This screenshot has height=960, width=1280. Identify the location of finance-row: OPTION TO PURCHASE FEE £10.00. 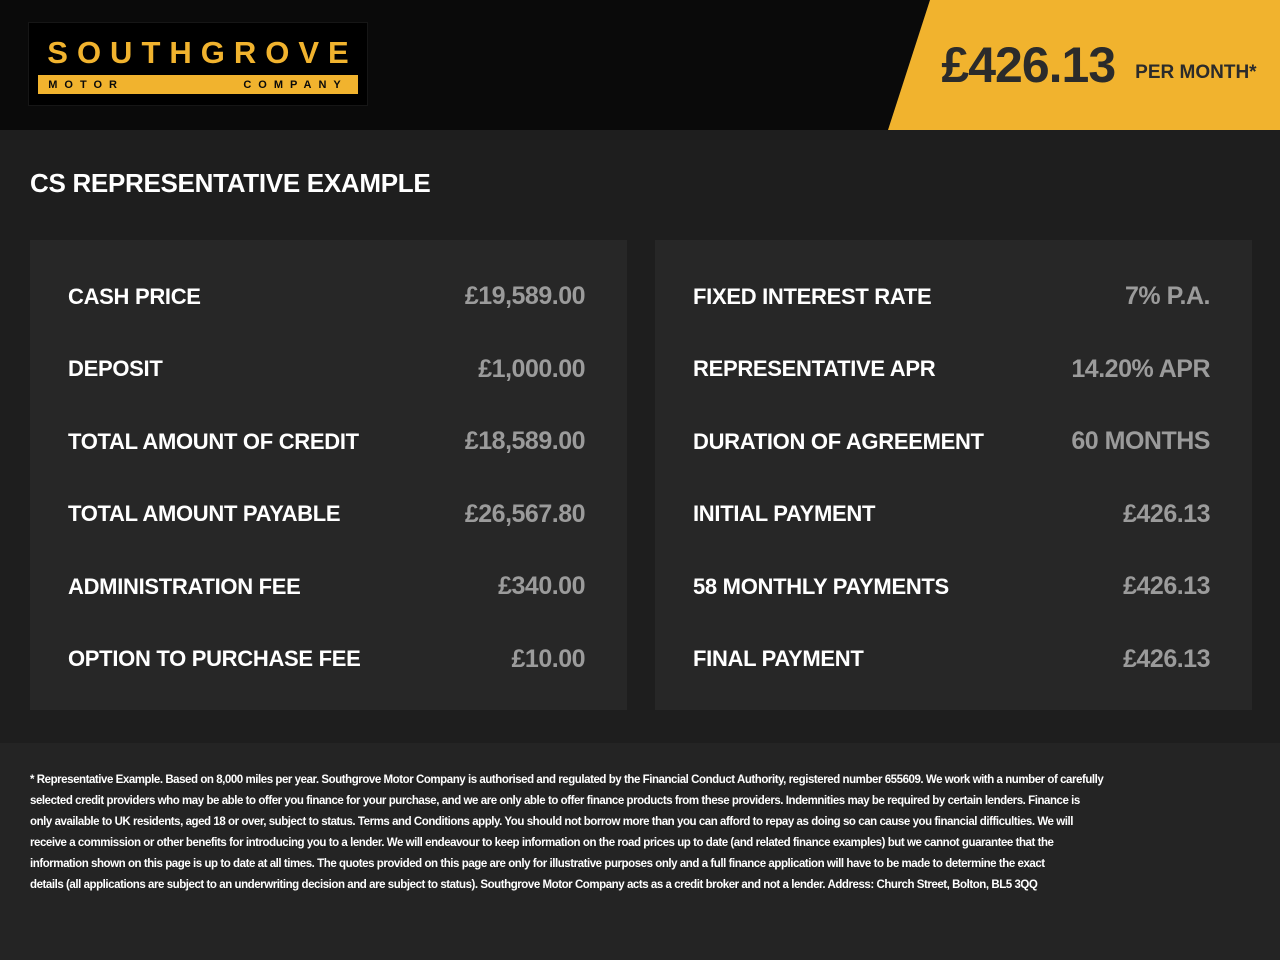
(327, 659).